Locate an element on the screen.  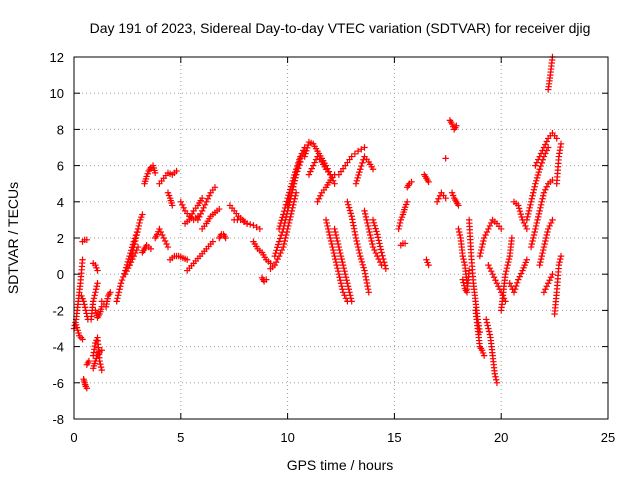
x-tick-label: 15 is located at coordinates (394, 437).